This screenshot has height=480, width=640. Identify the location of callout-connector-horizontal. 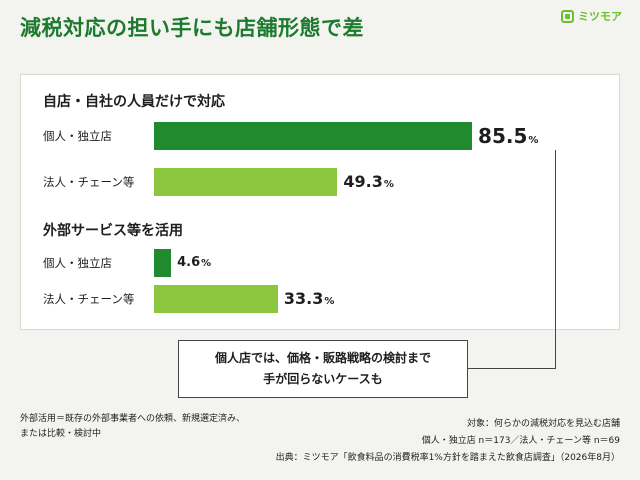
(512, 368).